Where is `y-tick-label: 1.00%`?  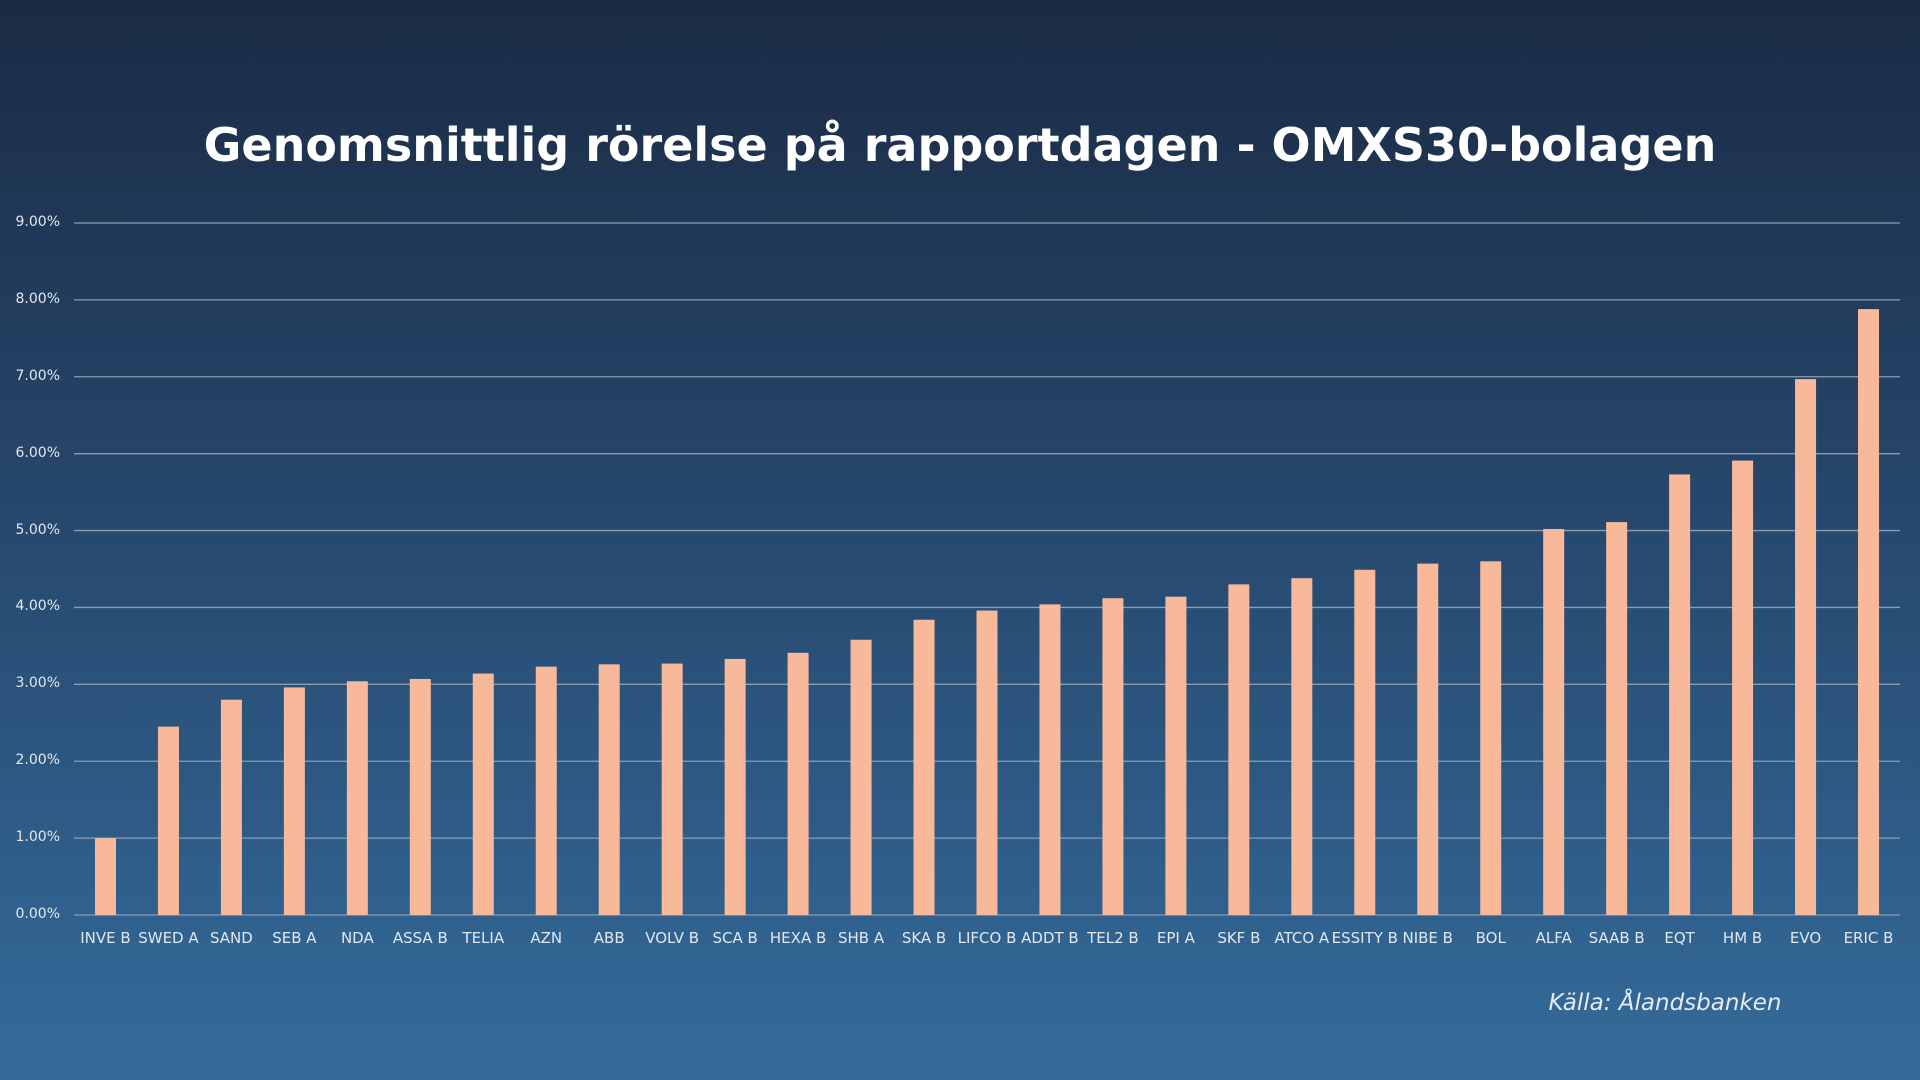
y-tick-label: 1.00% is located at coordinates (37, 837).